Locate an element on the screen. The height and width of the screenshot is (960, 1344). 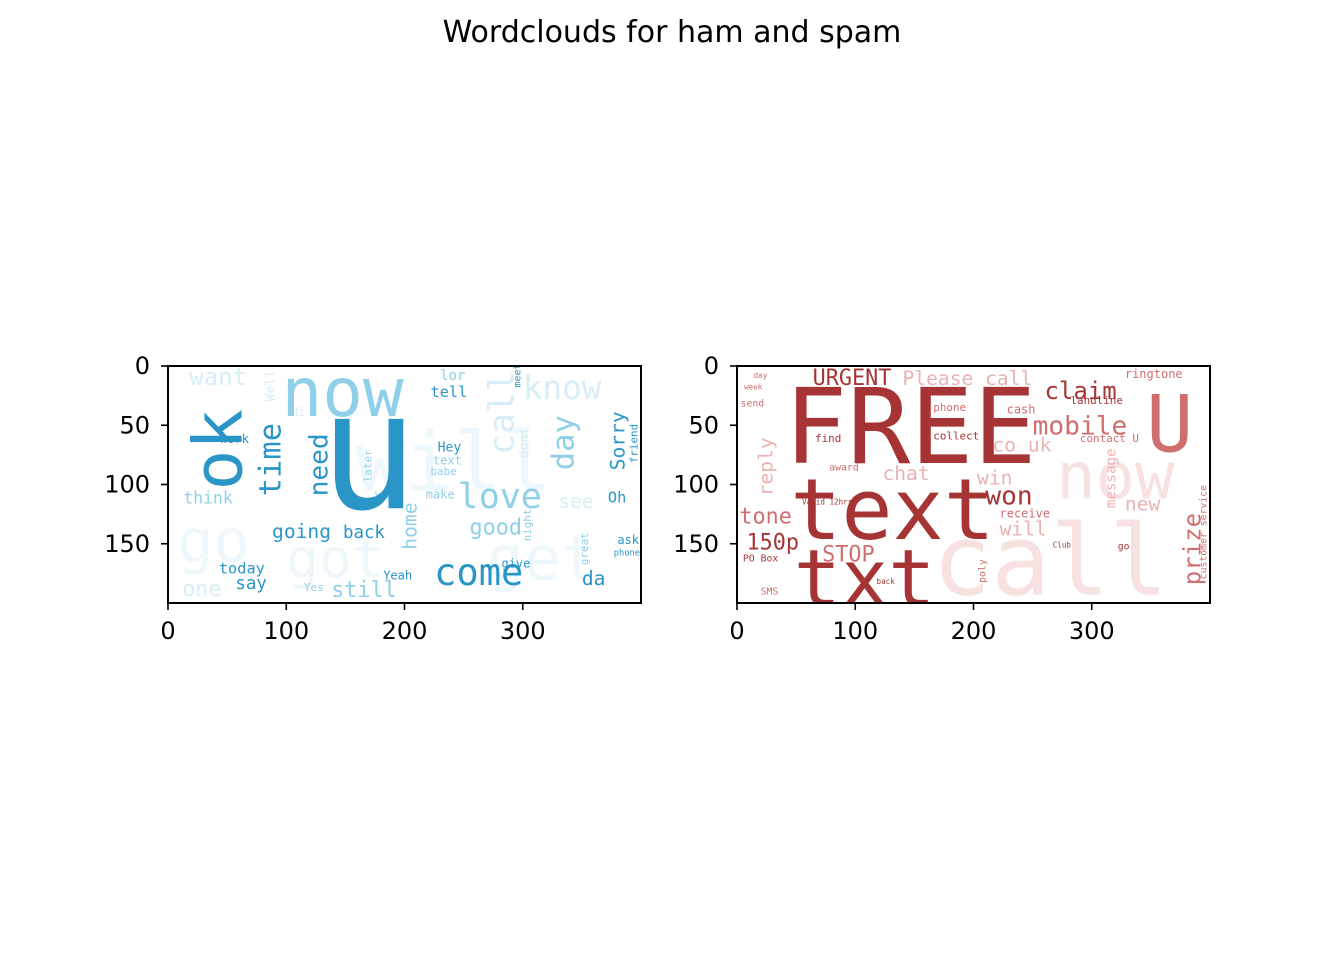
word-ham: Oh is located at coordinates (617, 497).